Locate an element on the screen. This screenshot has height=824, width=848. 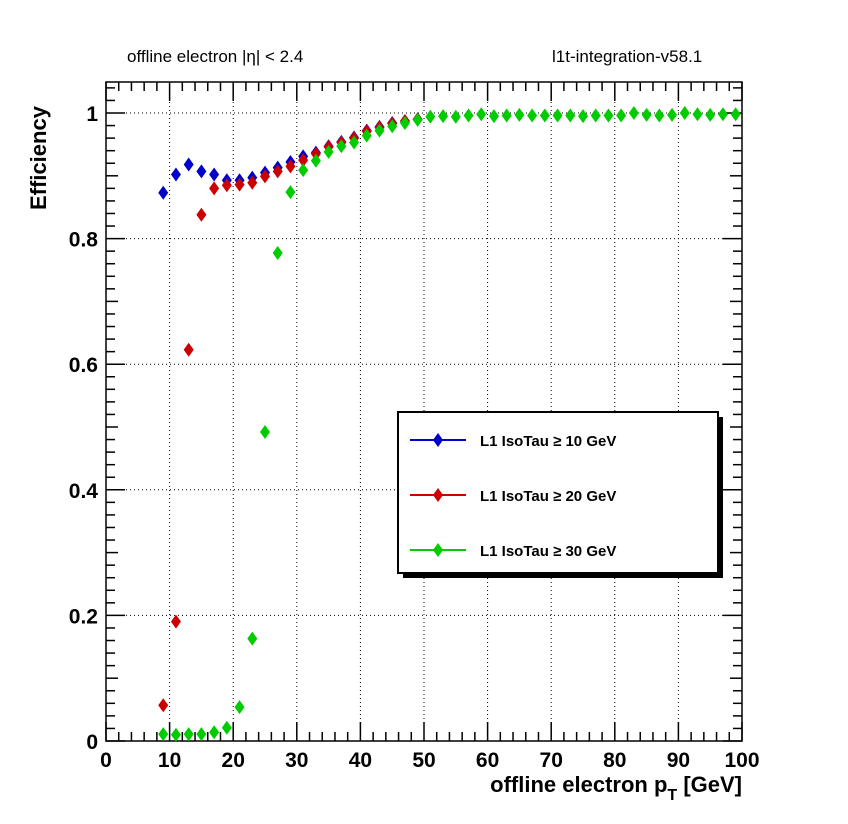
x-tick-label: 100 is located at coordinates (741, 760).